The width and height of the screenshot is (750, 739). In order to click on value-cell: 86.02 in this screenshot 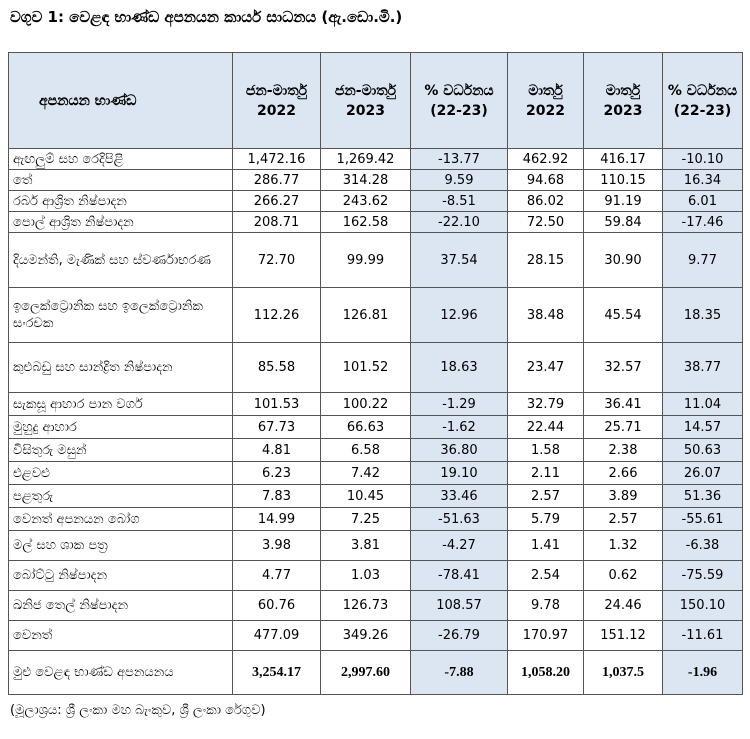, I will do `click(545, 201)`.